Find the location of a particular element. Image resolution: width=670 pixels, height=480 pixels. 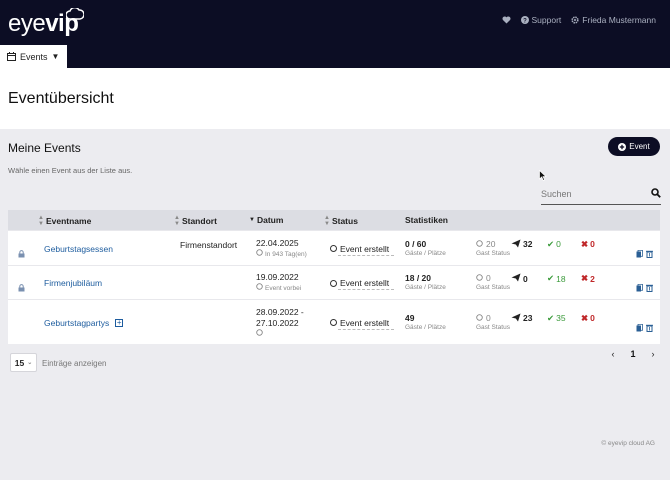

guest-status-stat: 0 Gast Status is located at coordinates (493, 283).